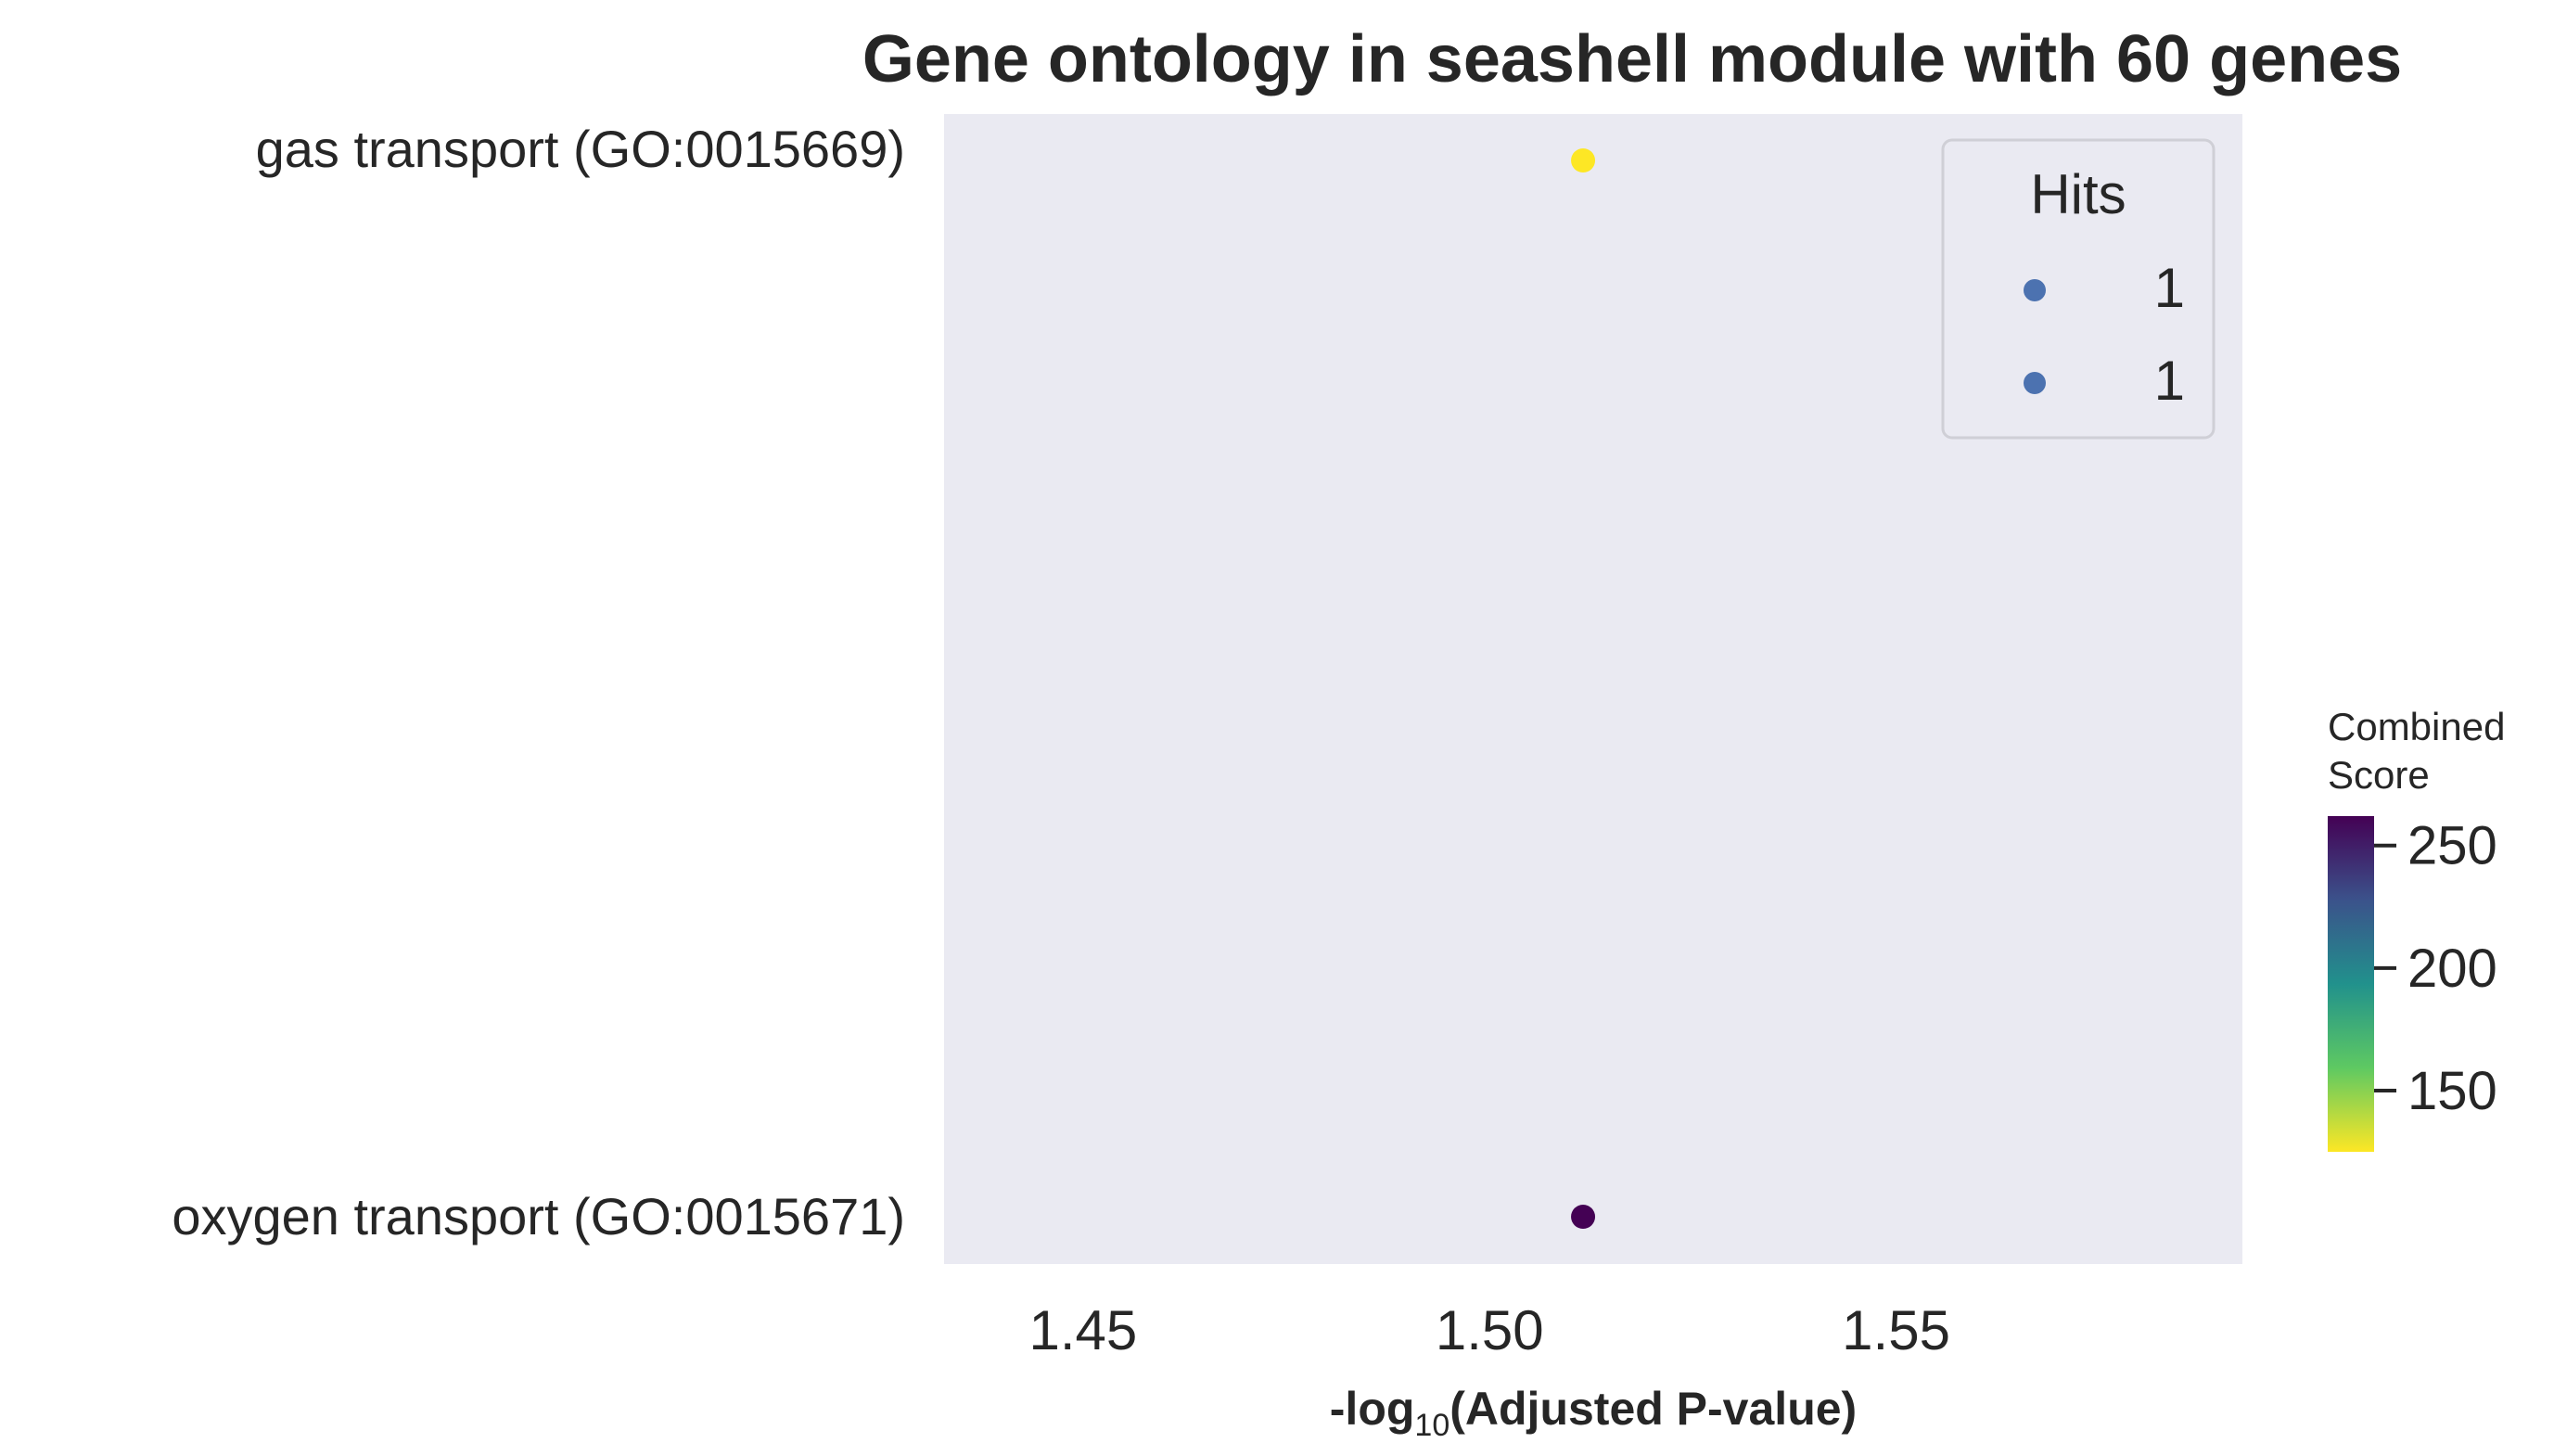  Describe the element at coordinates (2078, 194) in the screenshot. I see `legend-title: Hits` at that location.